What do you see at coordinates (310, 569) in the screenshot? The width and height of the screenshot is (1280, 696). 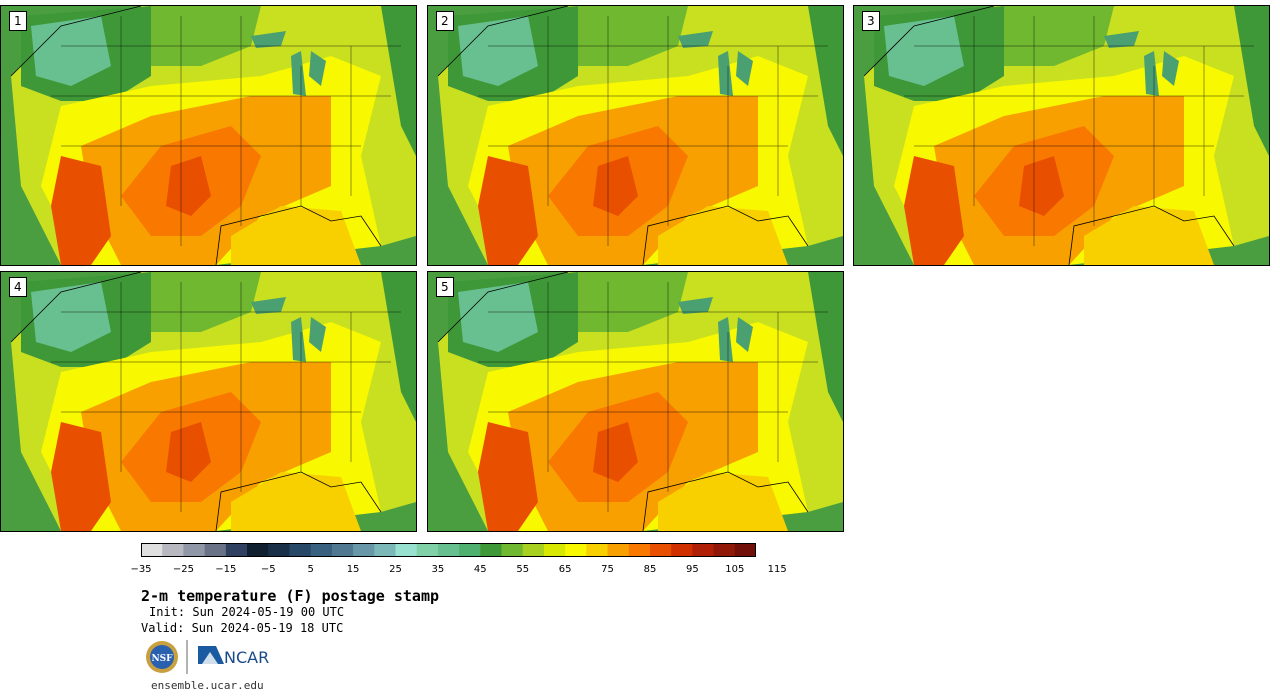 I see `colorbar-tick-label: 5` at bounding box center [310, 569].